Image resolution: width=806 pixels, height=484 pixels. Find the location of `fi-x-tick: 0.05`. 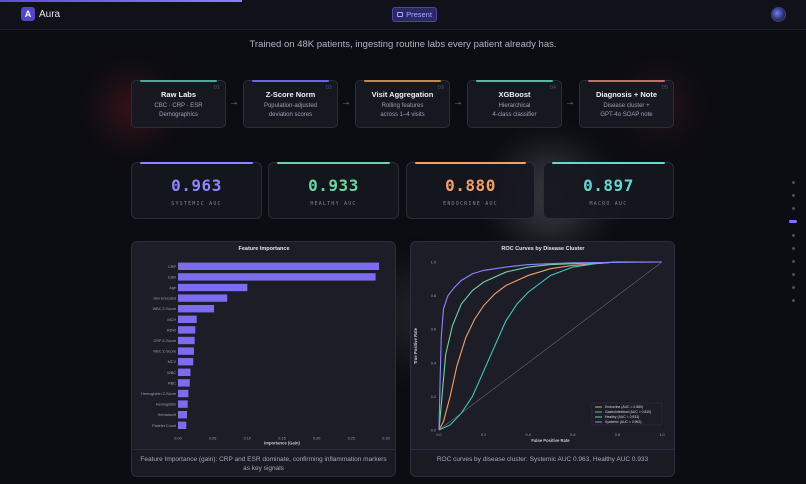

fi-x-tick: 0.05 is located at coordinates (212, 439).